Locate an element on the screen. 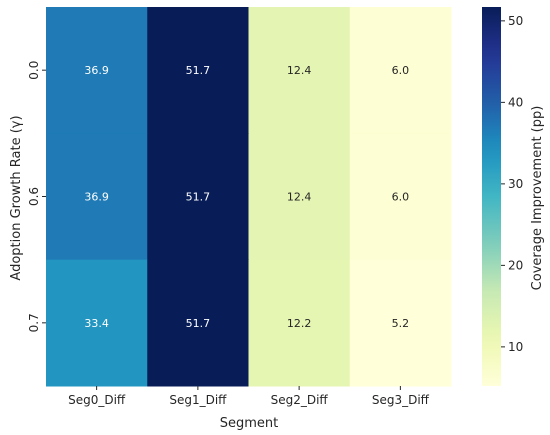 The image size is (550, 435). x-tick-label: Seg3_Diff is located at coordinates (401, 400).